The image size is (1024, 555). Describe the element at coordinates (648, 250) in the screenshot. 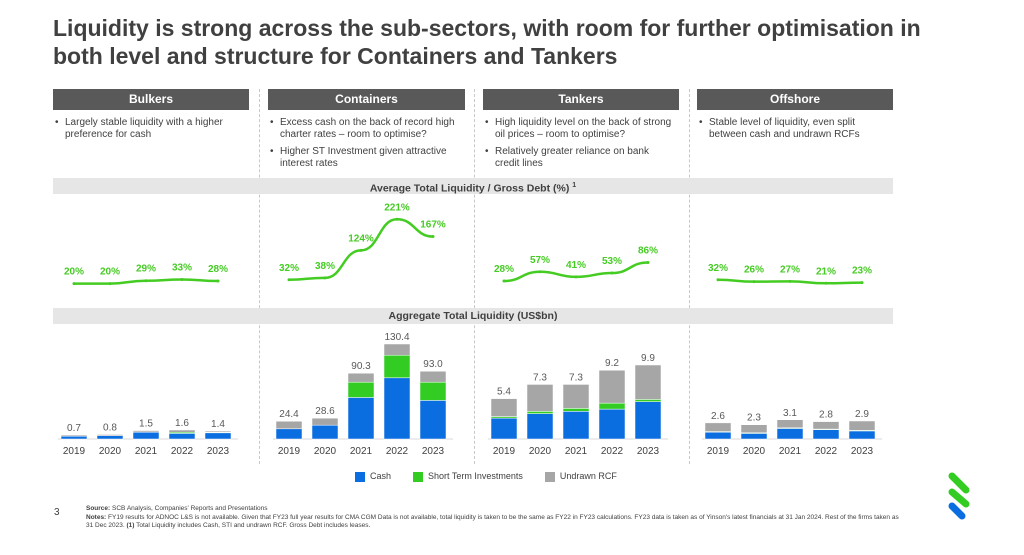

I see `line-data-label: 86%` at that location.